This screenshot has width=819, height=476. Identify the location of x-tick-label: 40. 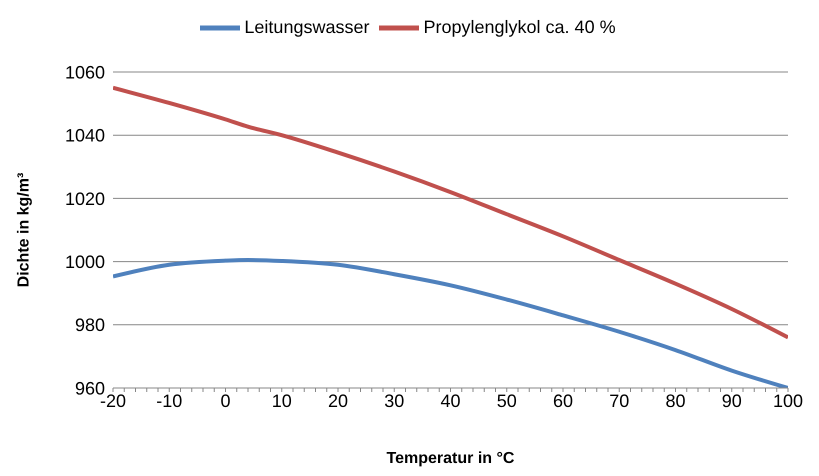
(450, 400).